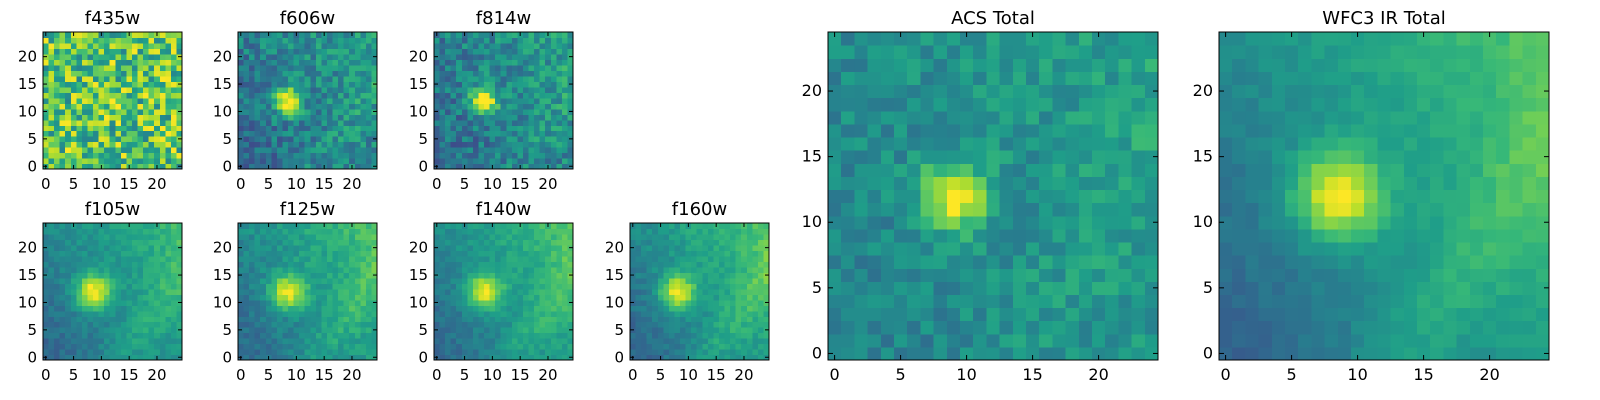  What do you see at coordinates (351, 375) in the screenshot?
I see `x-tick-label: 20` at bounding box center [351, 375].